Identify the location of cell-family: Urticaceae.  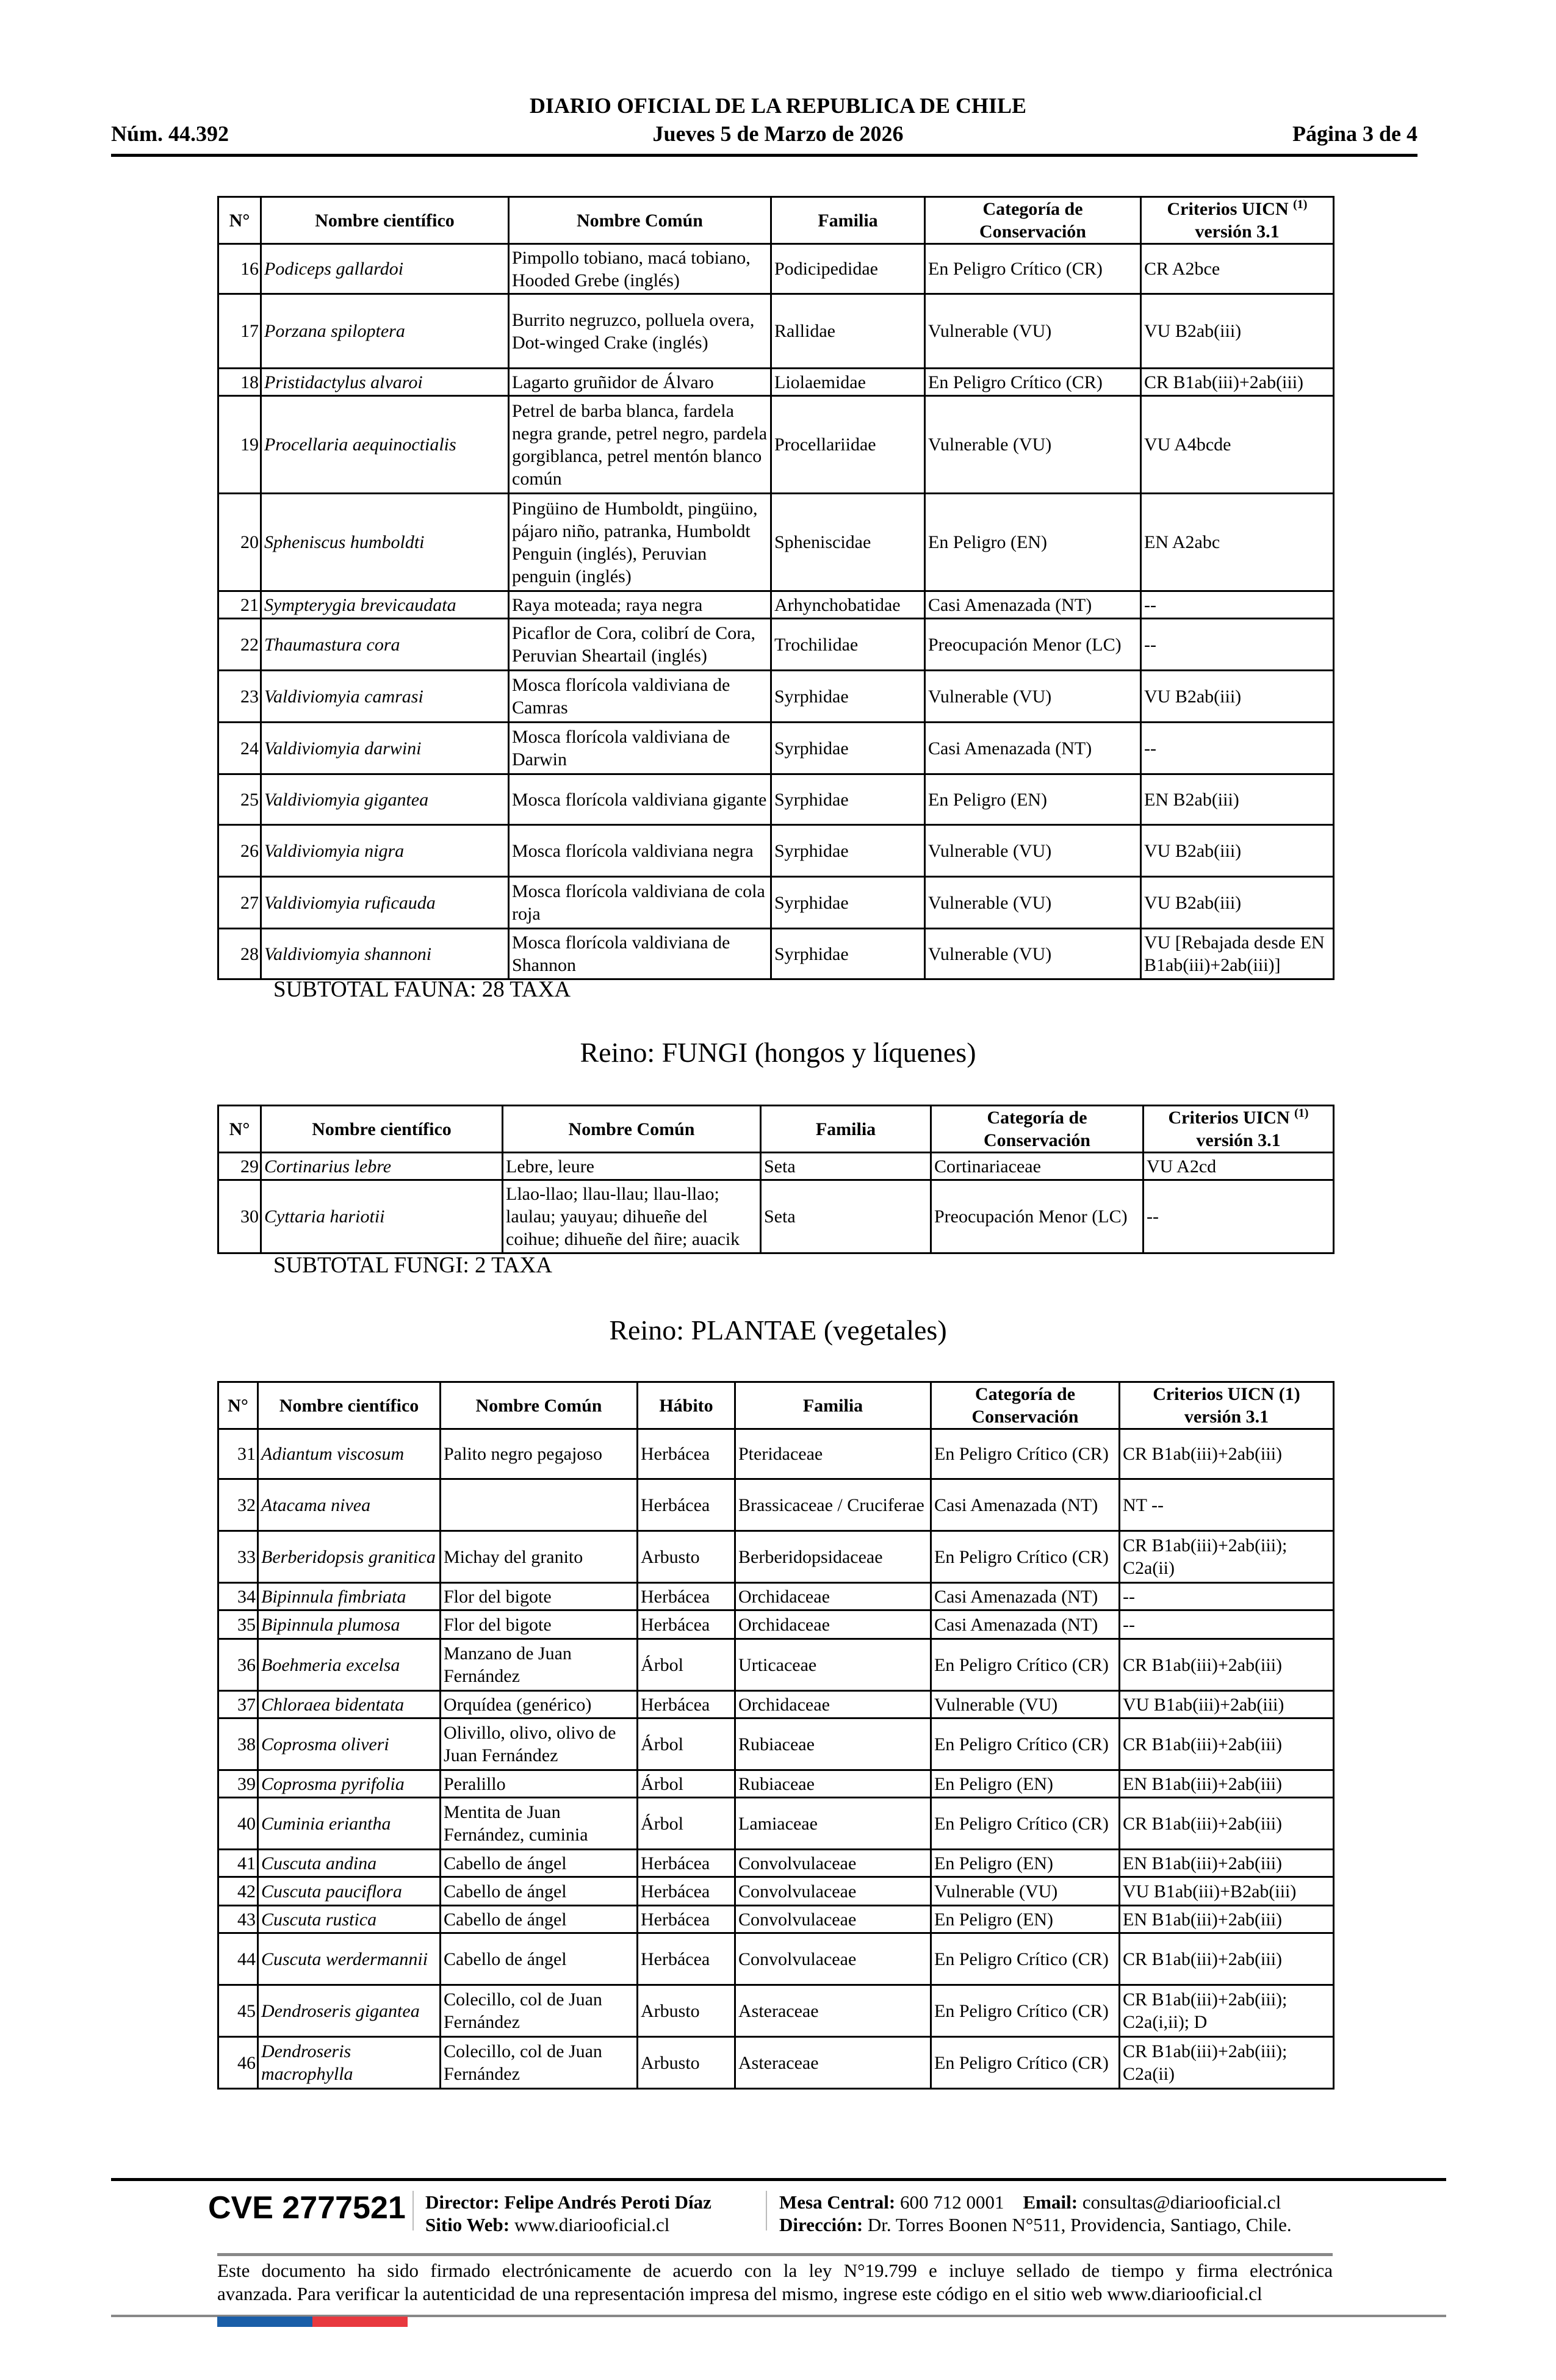
(833, 1665).